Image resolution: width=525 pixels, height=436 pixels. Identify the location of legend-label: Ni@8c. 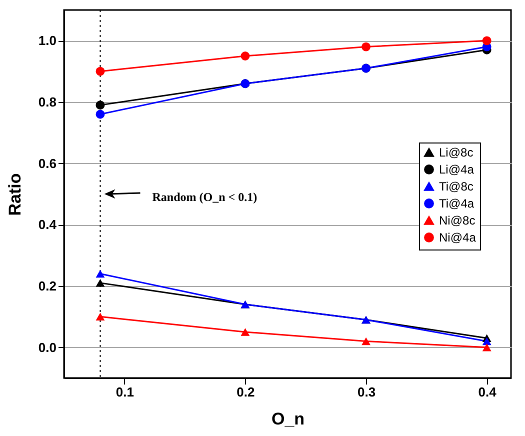
(457, 220).